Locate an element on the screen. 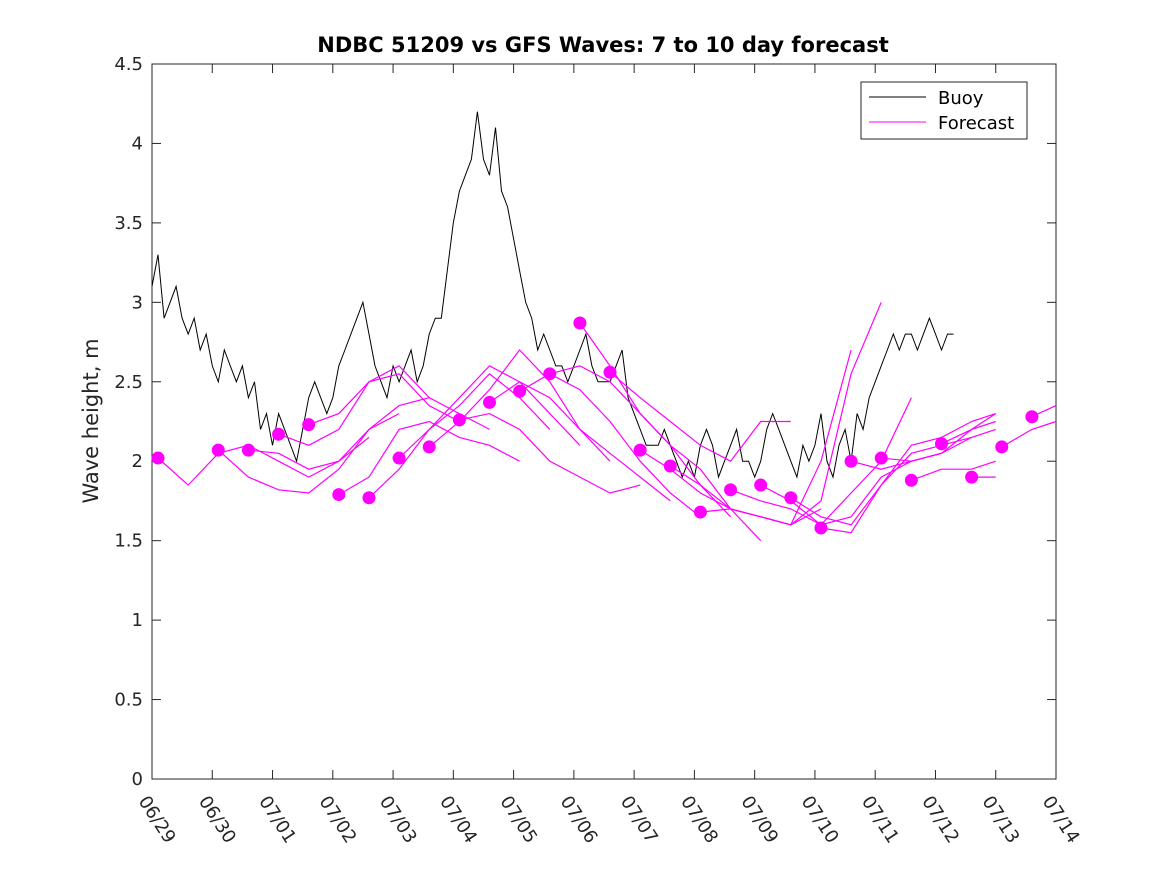 The height and width of the screenshot is (875, 1167). y-tick-label: 3.5 is located at coordinates (128, 223).